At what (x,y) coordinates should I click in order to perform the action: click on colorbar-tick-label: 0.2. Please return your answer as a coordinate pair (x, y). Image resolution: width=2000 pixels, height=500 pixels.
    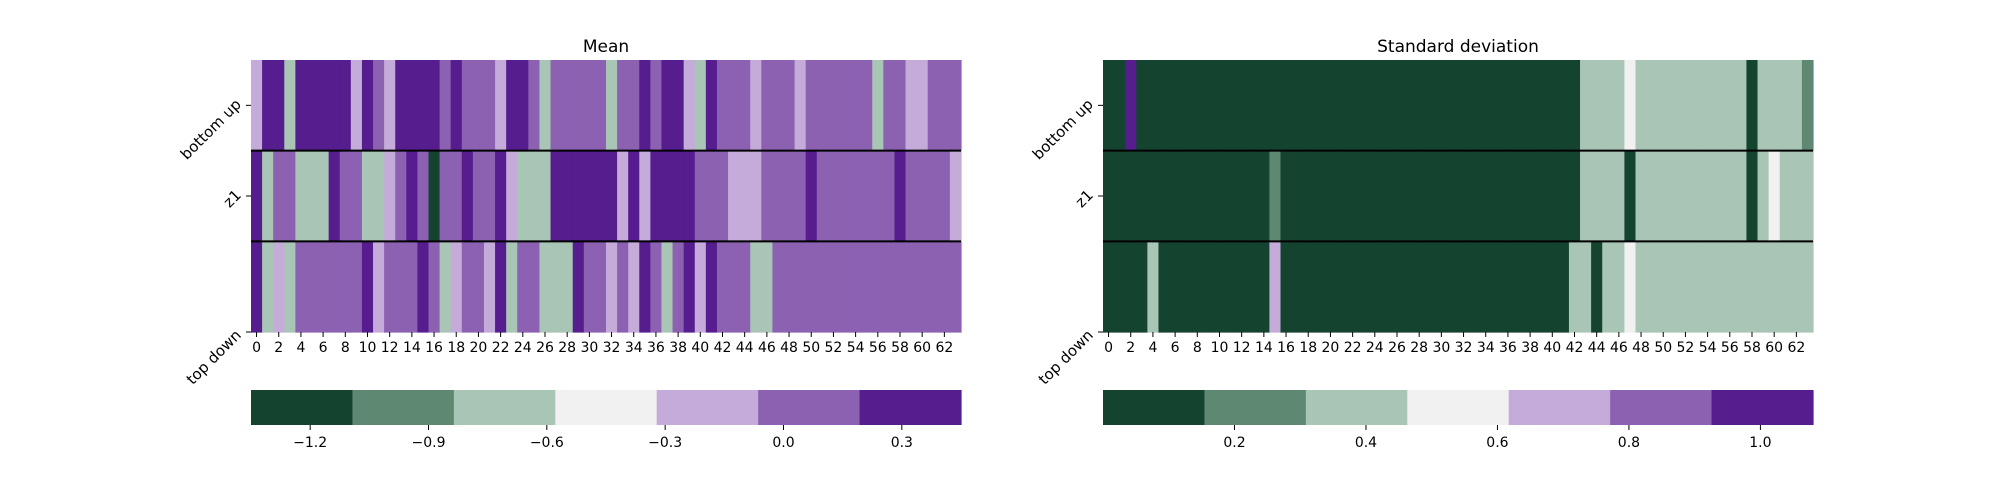
    Looking at the image, I should click on (1234, 443).